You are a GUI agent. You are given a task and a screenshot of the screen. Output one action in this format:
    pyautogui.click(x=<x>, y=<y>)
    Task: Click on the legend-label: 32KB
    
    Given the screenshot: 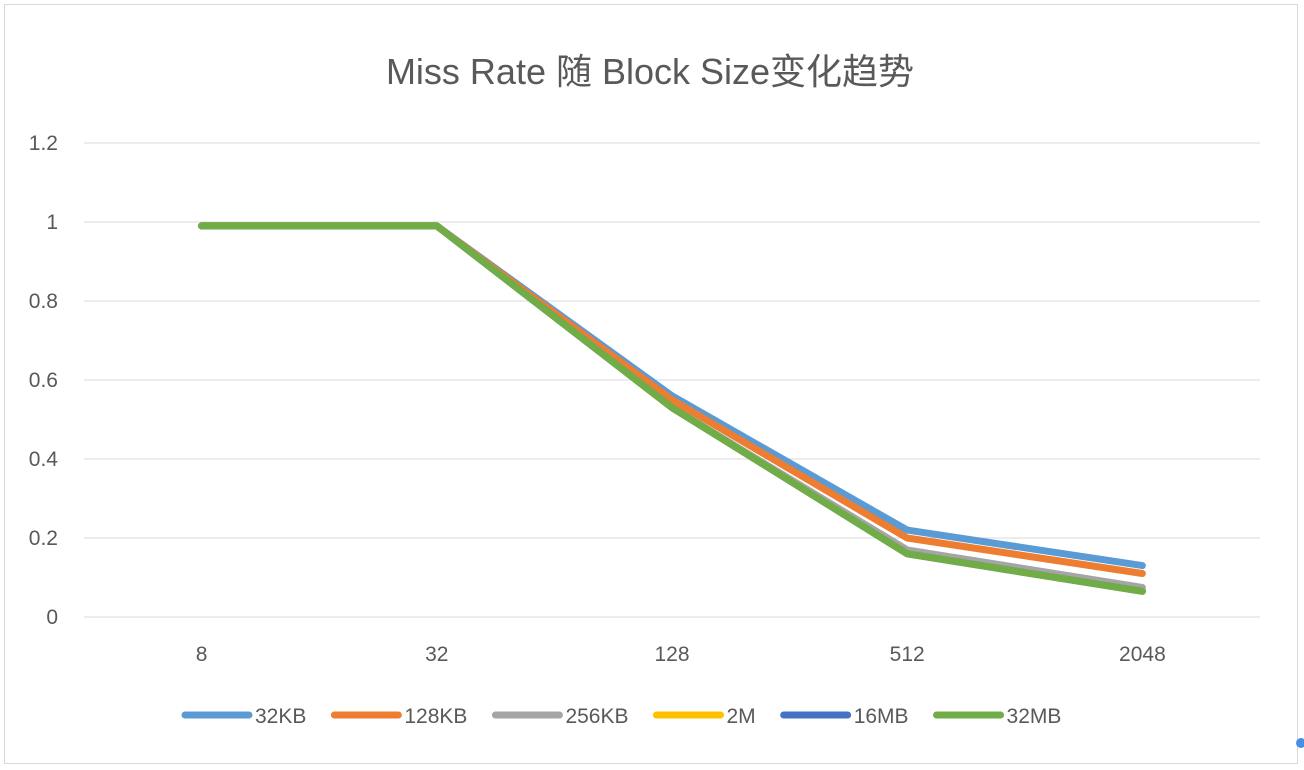 What is the action you would take?
    pyautogui.click(x=280, y=716)
    